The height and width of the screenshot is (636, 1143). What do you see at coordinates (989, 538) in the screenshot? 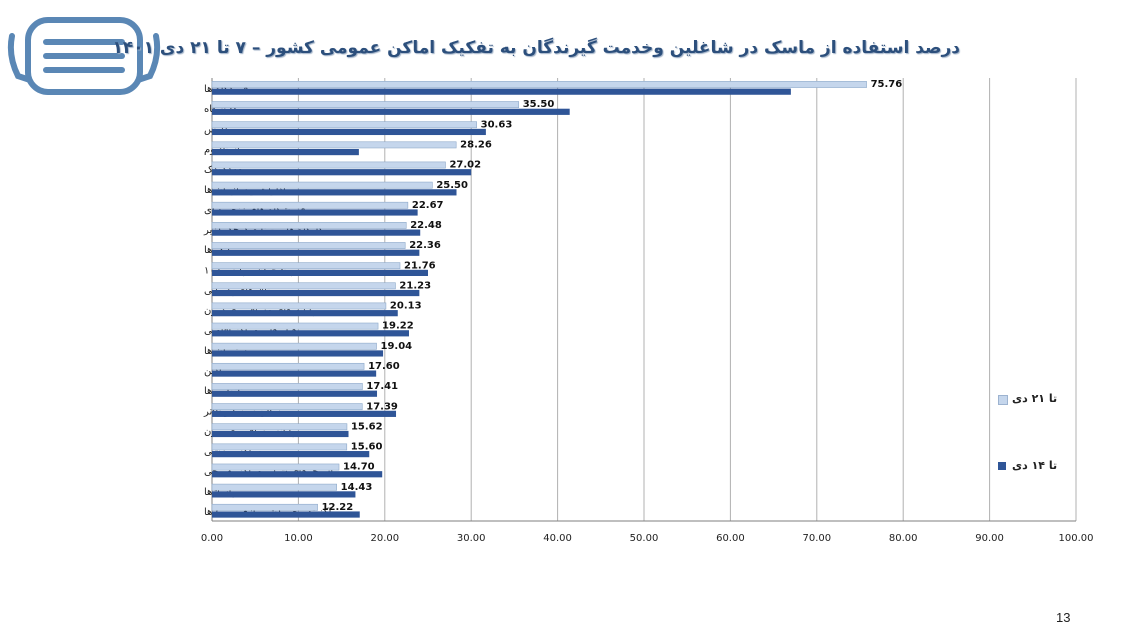
I see `x-tick-label: 90.00` at bounding box center [989, 538].